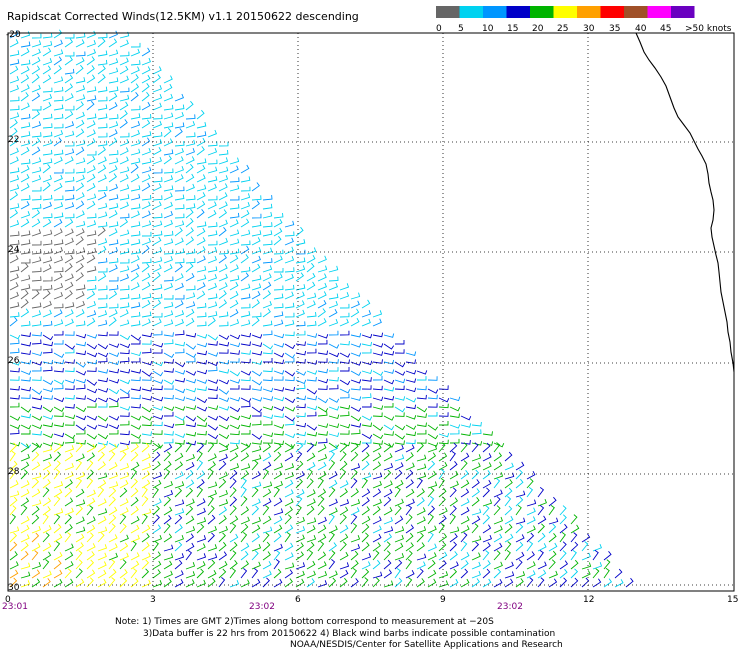 This screenshot has height=650, width=740. I want to click on lon-label-15: 15, so click(732, 600).